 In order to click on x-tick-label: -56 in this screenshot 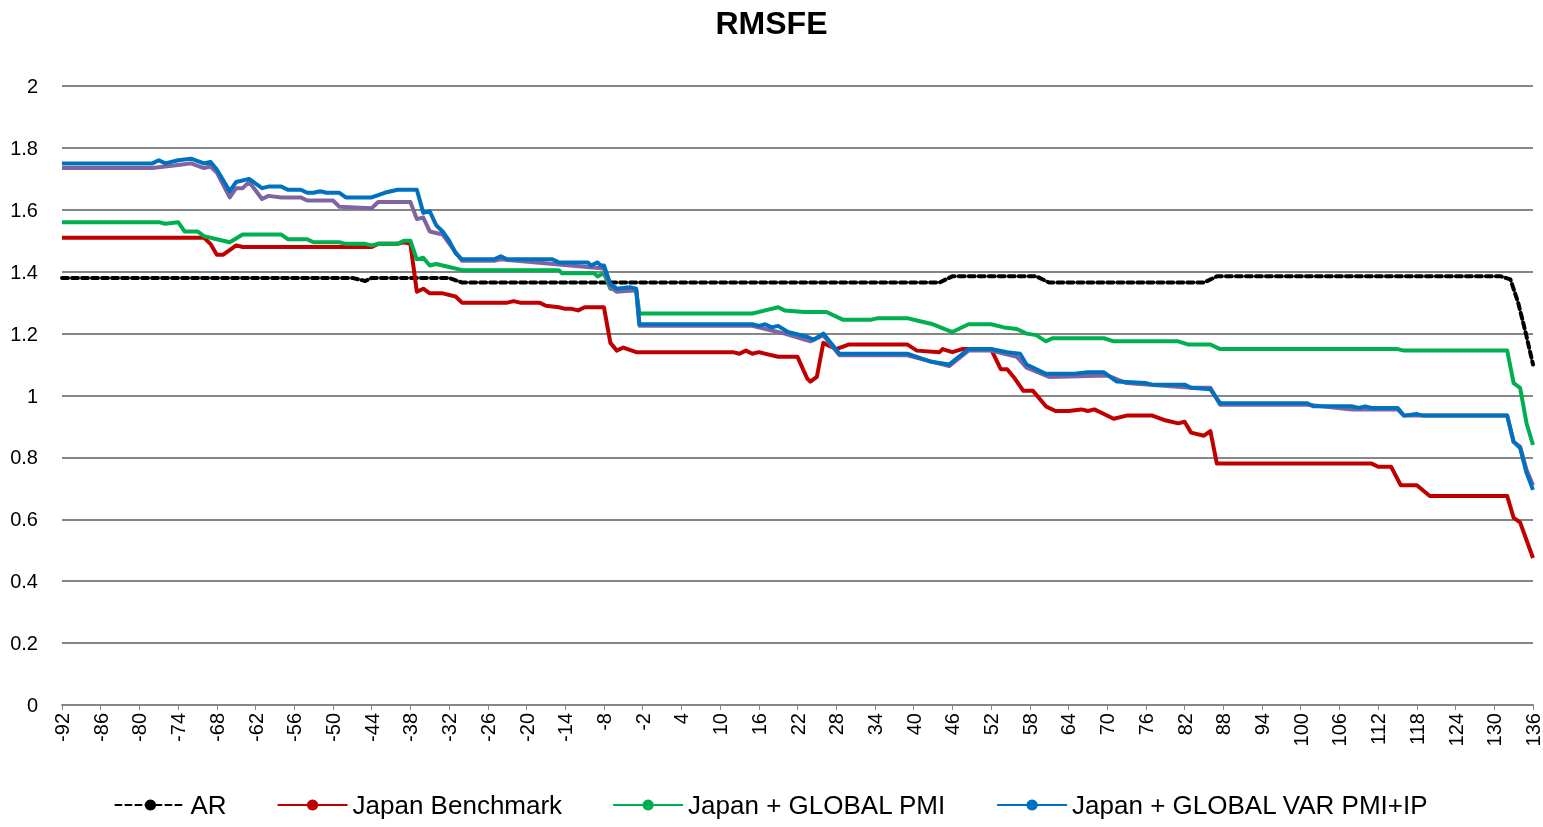, I will do `click(294, 727)`.